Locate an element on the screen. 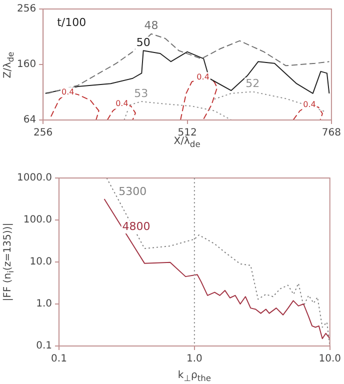 The image size is (344, 384). y-tick-label: 100.0 is located at coordinates (37, 220).